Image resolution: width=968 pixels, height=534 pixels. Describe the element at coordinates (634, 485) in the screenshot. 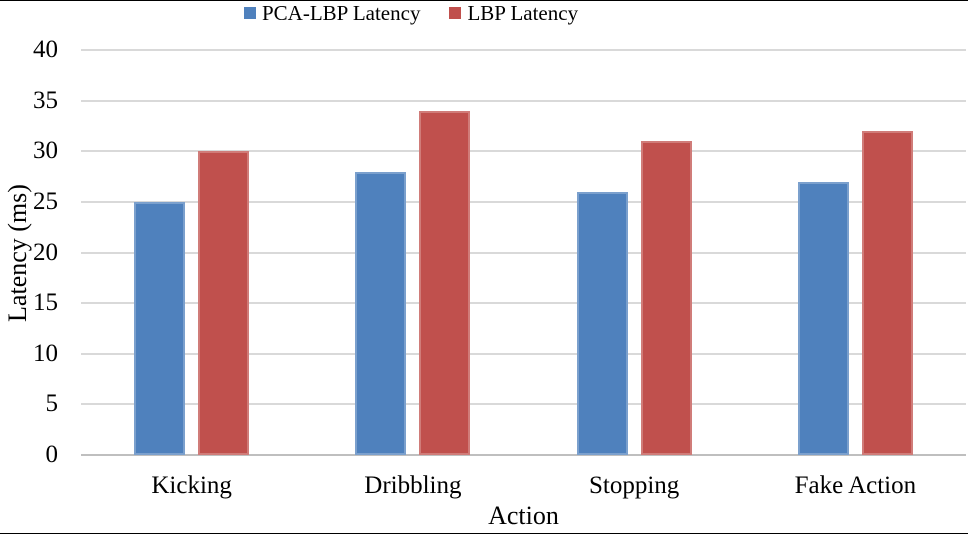

I see `x-category-label-stopping: Stopping` at that location.